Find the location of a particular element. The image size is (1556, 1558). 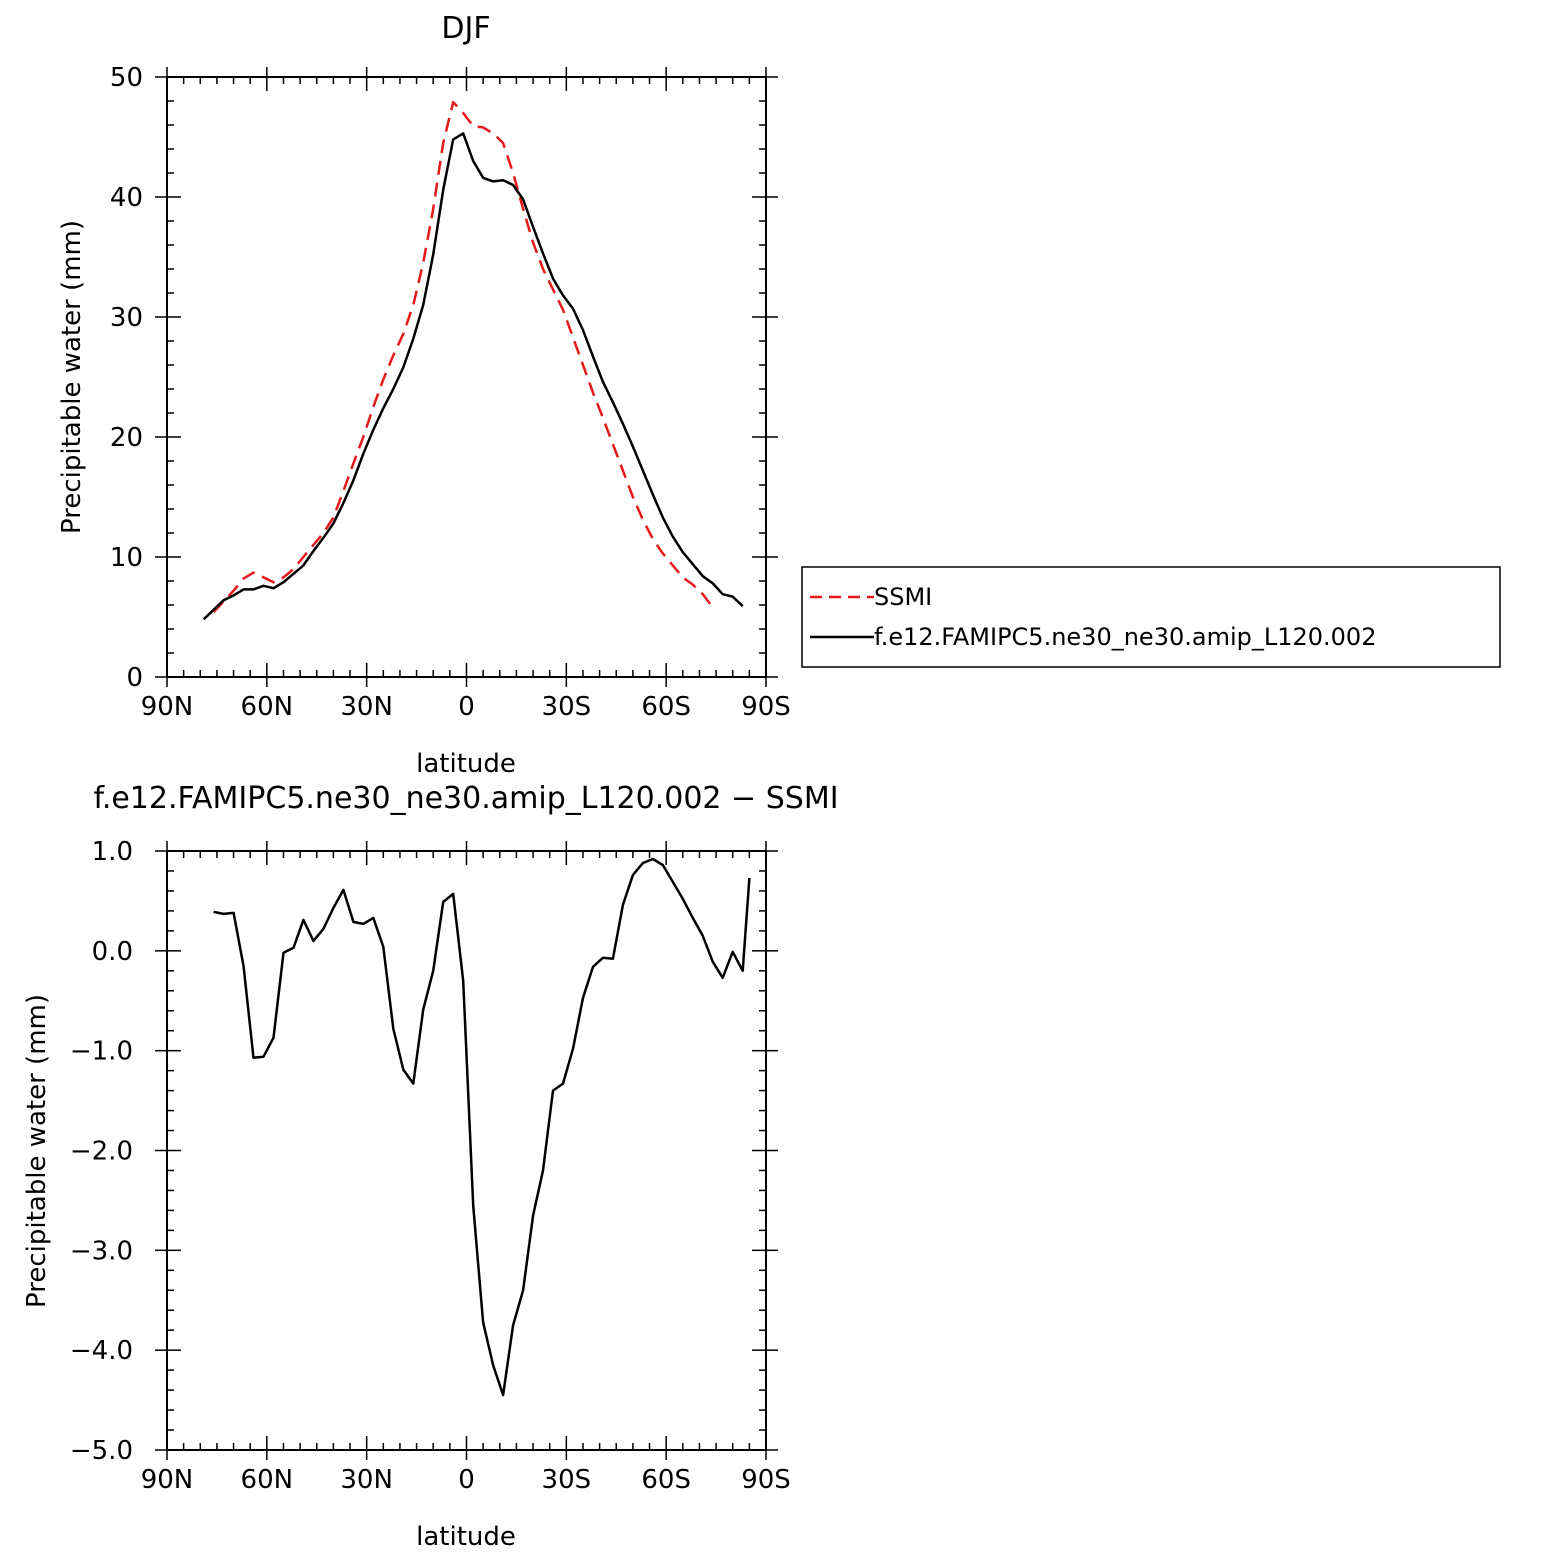

y-tick-label: 50 is located at coordinates (126, 78).